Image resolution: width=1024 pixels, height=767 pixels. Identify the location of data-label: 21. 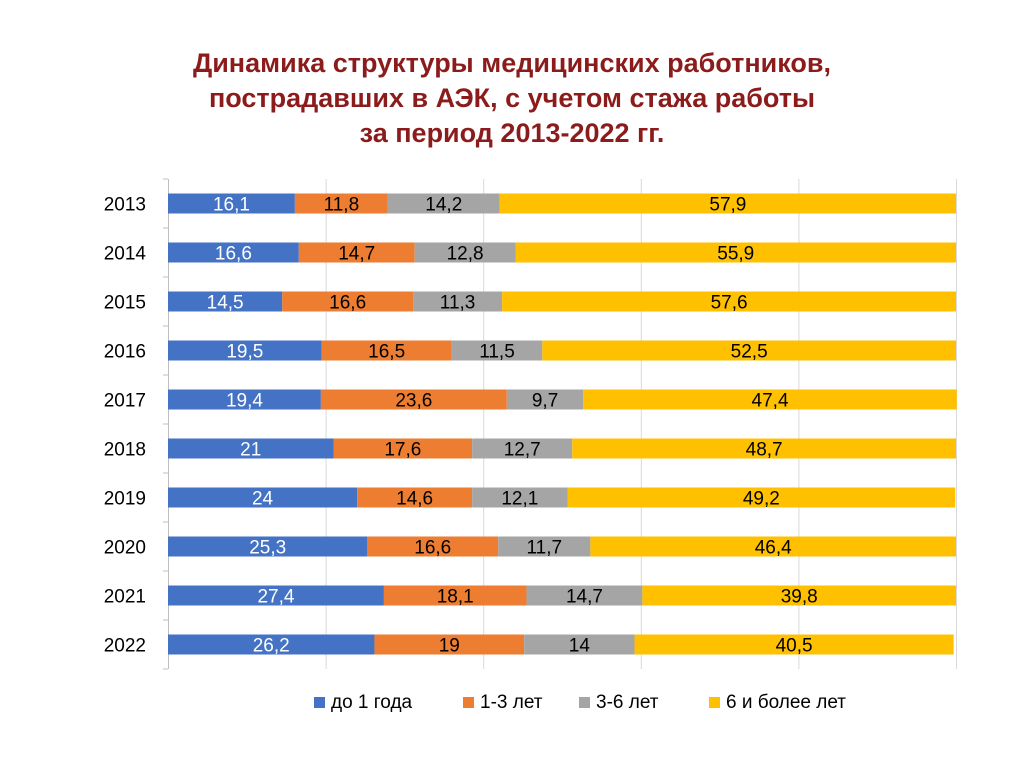
(250, 450).